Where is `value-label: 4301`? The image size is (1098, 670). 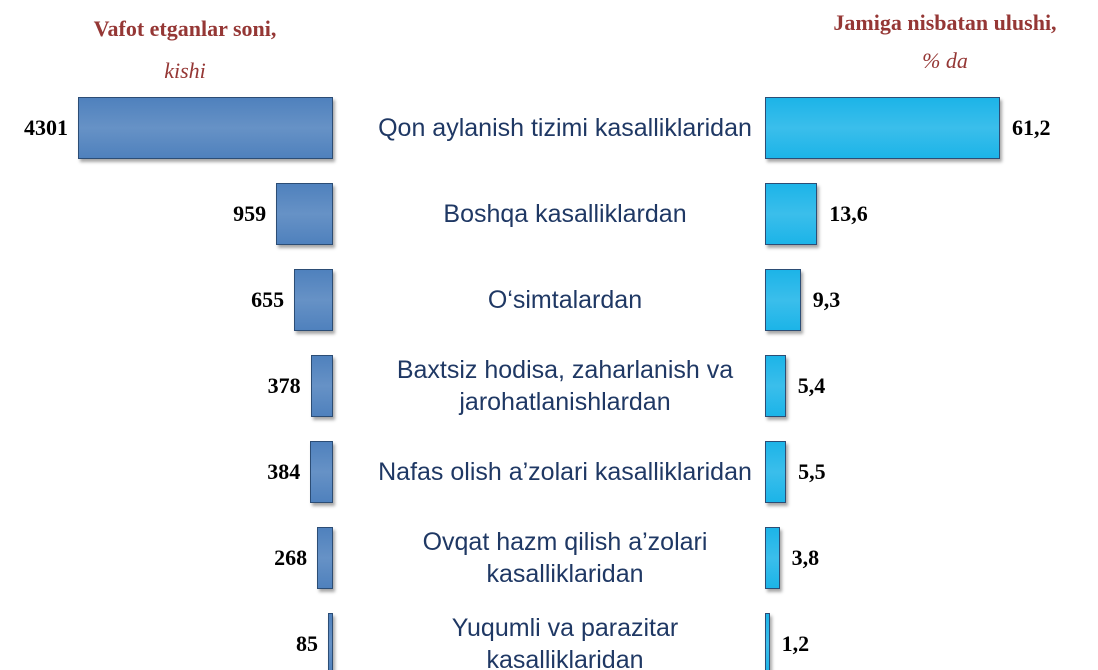
value-label: 4301 is located at coordinates (46, 127).